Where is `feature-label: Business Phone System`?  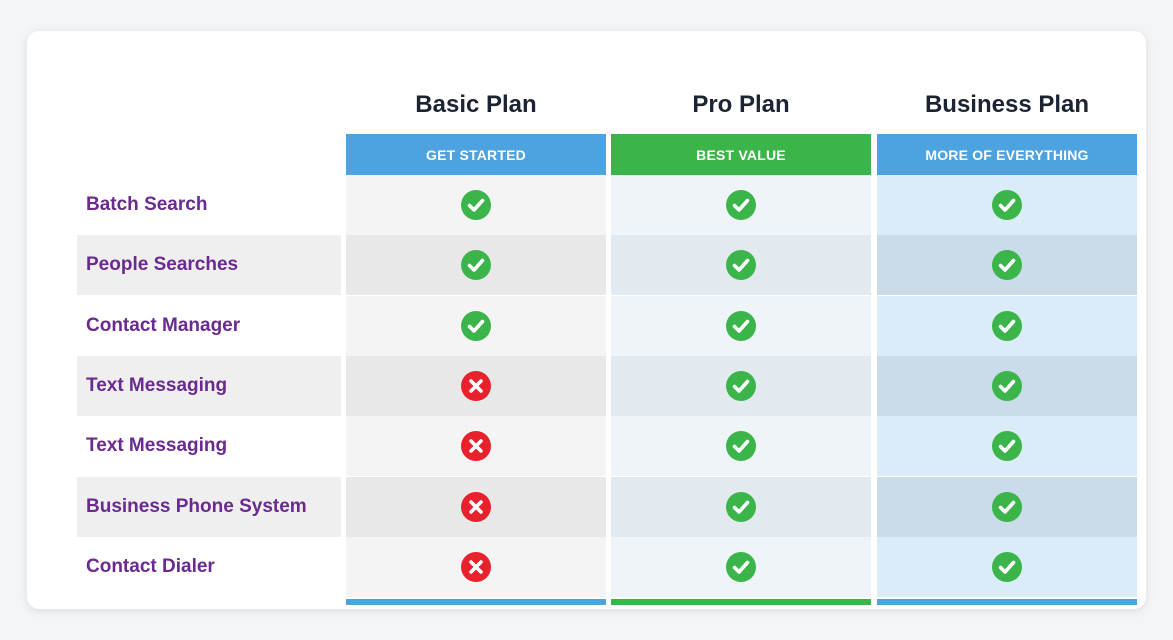 feature-label: Business Phone System is located at coordinates (196, 506).